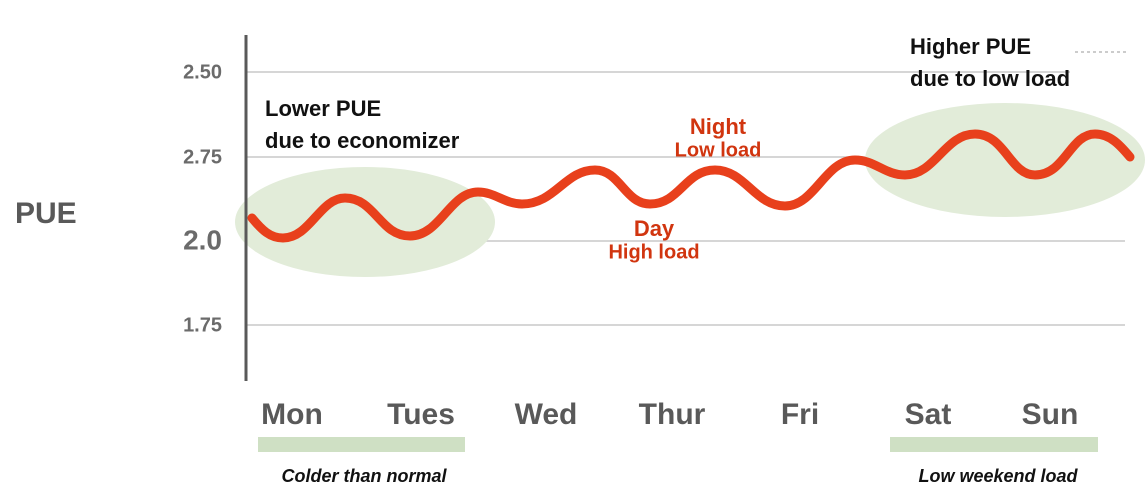 Image resolution: width=1148 pixels, height=502 pixels. Describe the element at coordinates (202, 325) in the screenshot. I see `y-tick-label: 1.75` at that location.